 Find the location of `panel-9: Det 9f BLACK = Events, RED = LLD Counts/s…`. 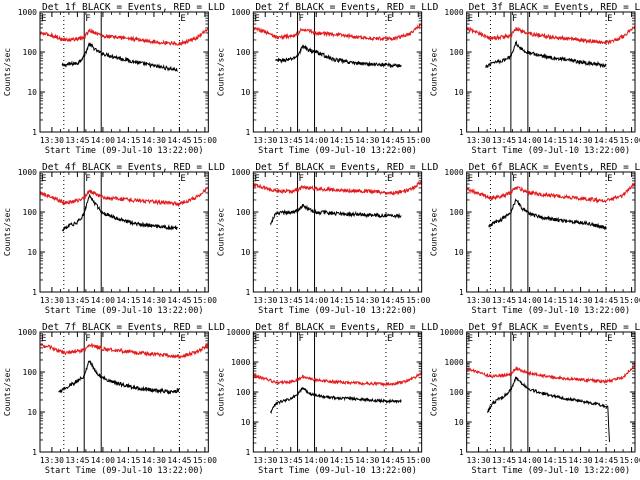

panel-9: Det 9f BLACK = Events, RED = LLD Counts/s… is located at coordinates (535, 399).